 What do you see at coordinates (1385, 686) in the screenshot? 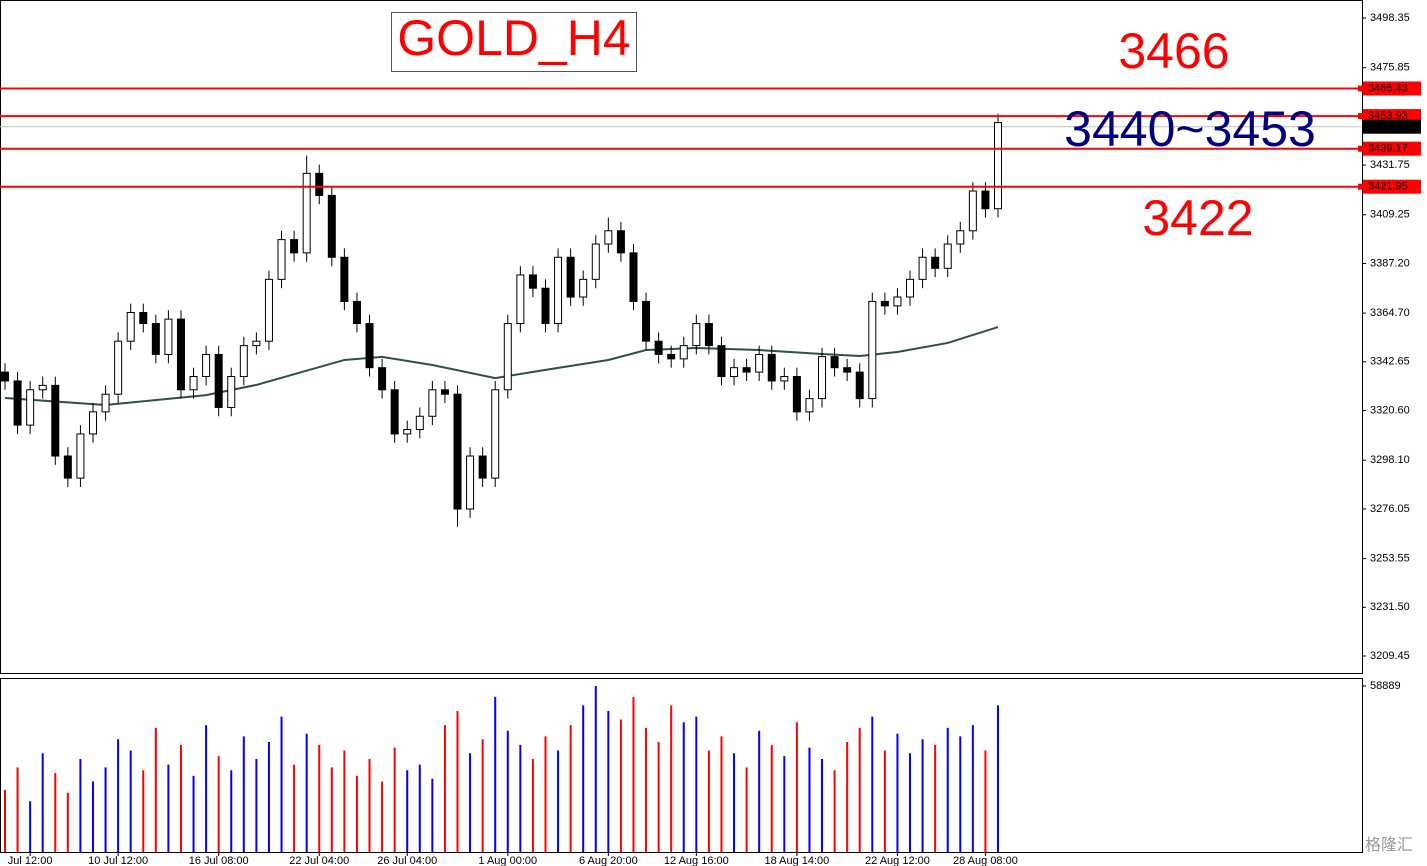
I see `volume-tick-label: 58889` at bounding box center [1385, 686].